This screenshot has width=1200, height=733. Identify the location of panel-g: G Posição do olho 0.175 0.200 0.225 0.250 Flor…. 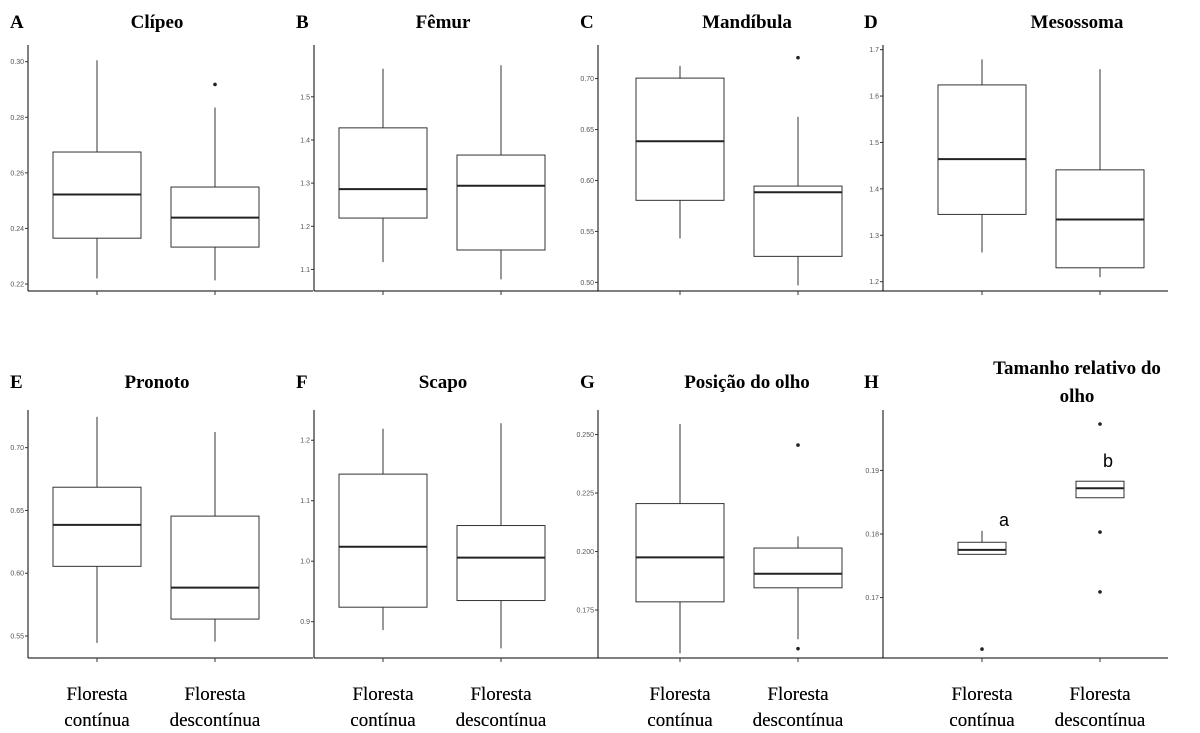
(729, 551).